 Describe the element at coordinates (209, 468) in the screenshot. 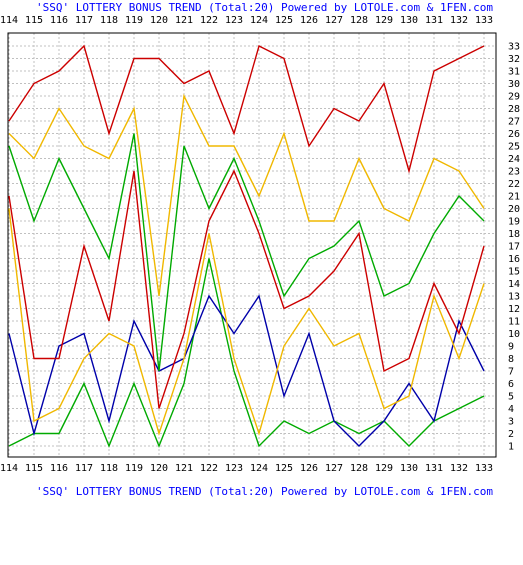

I see `x-tick-bottom-122: 122` at that location.